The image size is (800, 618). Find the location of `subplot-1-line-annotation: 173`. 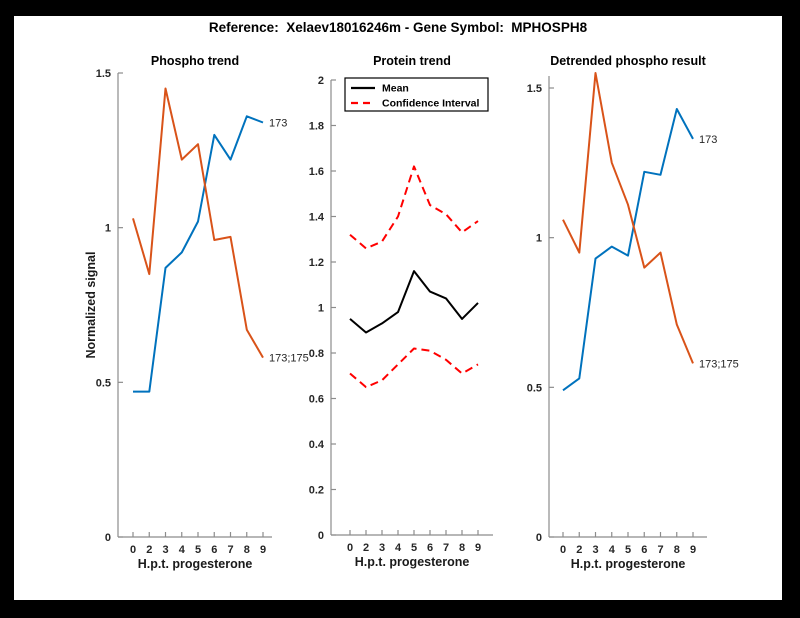

subplot-1-line-annotation: 173 is located at coordinates (278, 123).